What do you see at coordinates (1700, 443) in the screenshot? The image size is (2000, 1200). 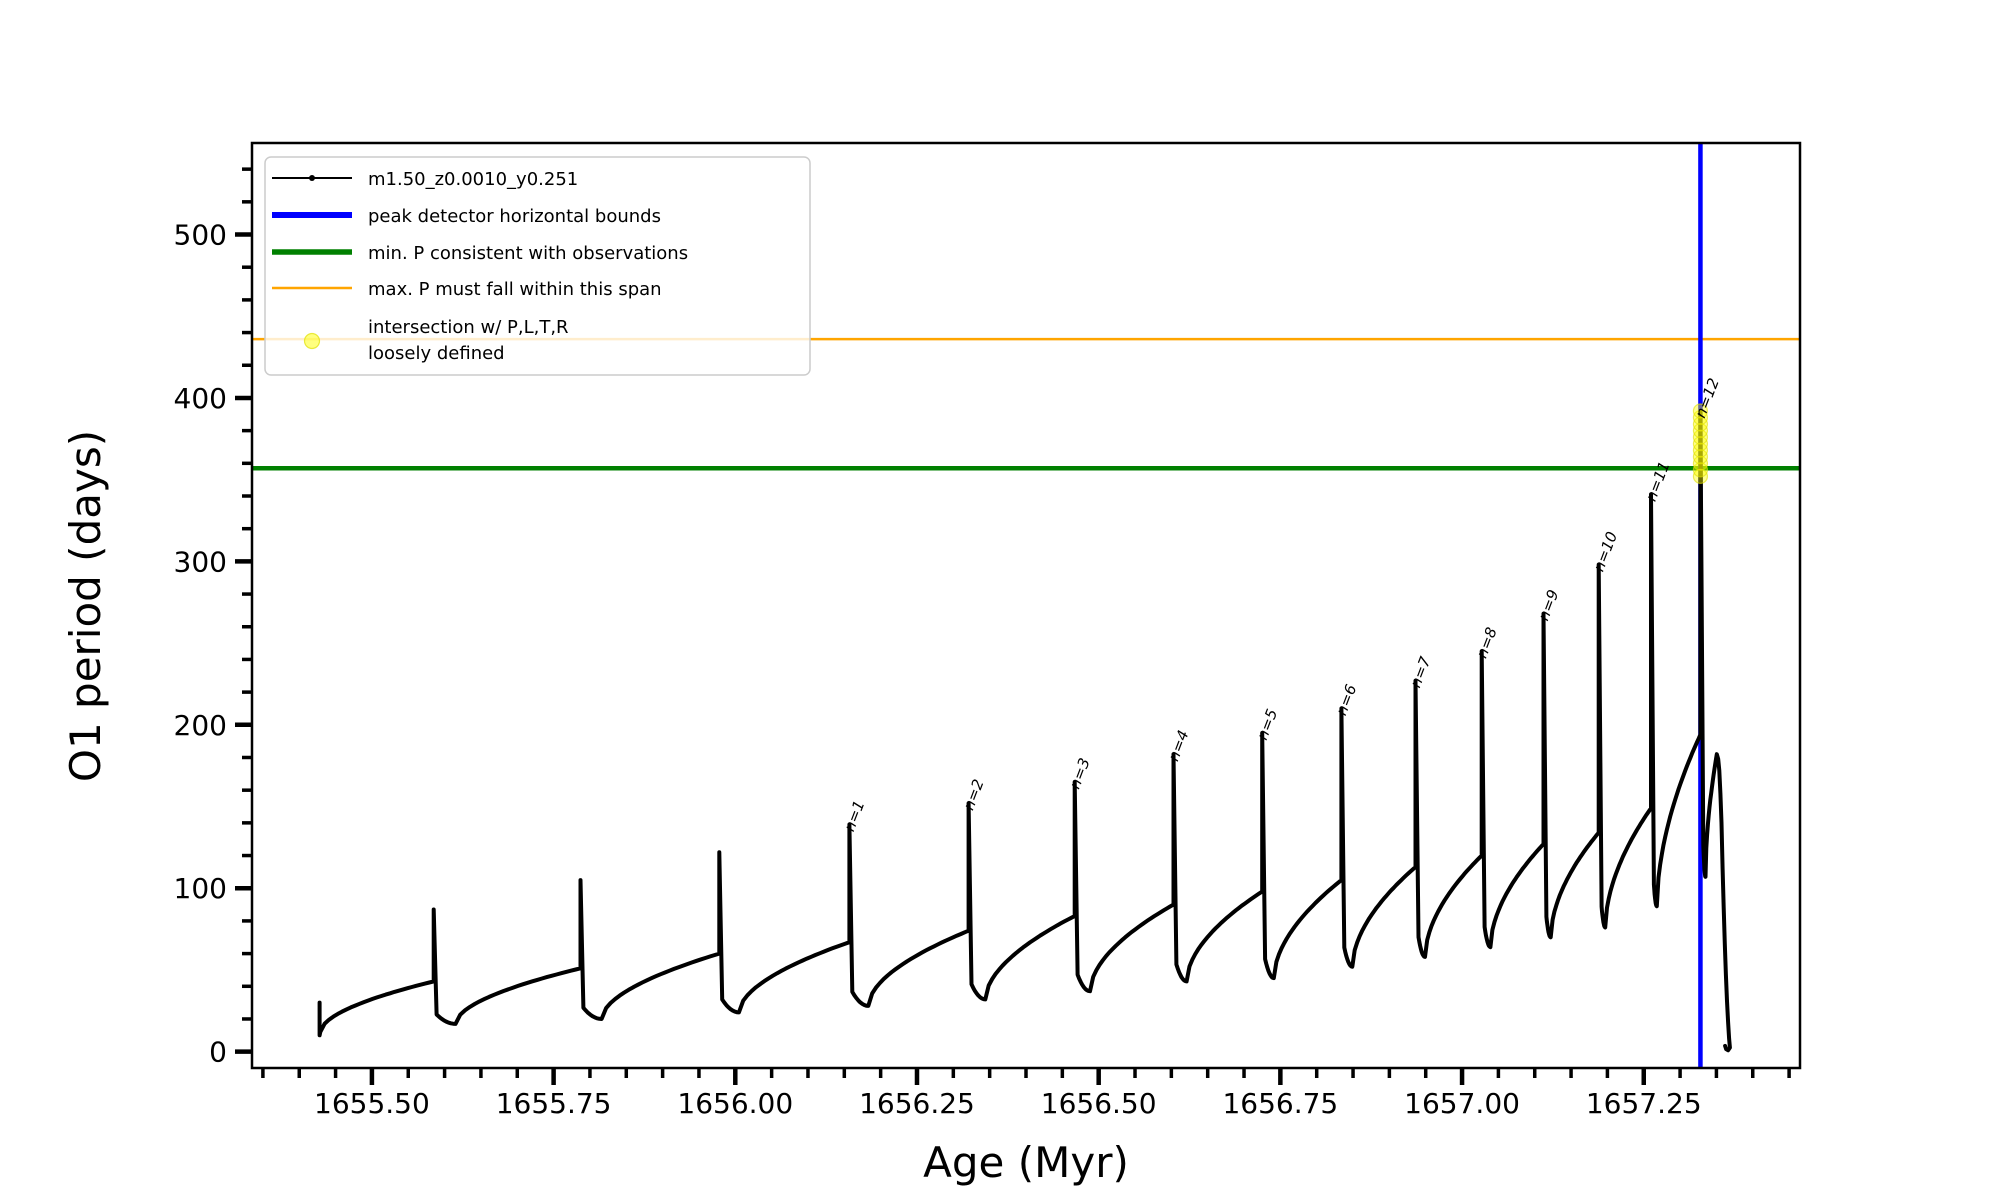 I see `yellow-intersection-markers` at bounding box center [1700, 443].